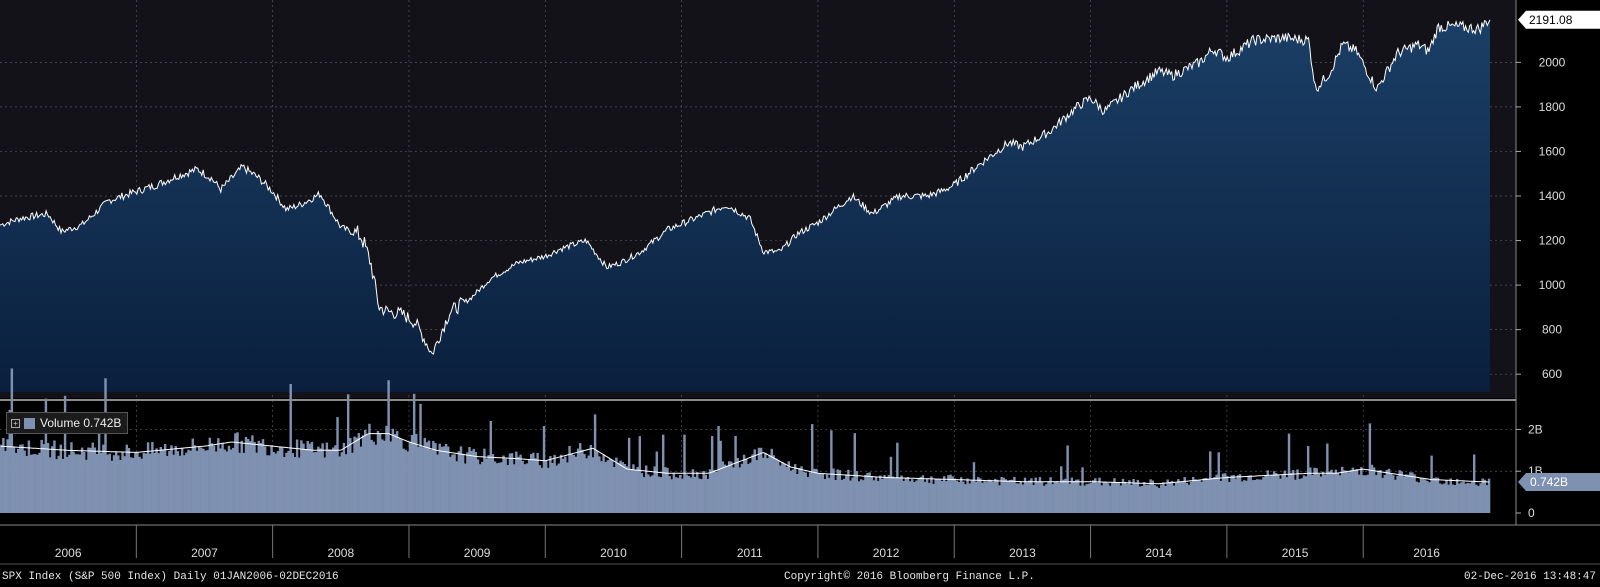 The height and width of the screenshot is (587, 1600). I want to click on footer-copyright: Copyright© 2016 Bloomberg Finance L.P., so click(909, 577).